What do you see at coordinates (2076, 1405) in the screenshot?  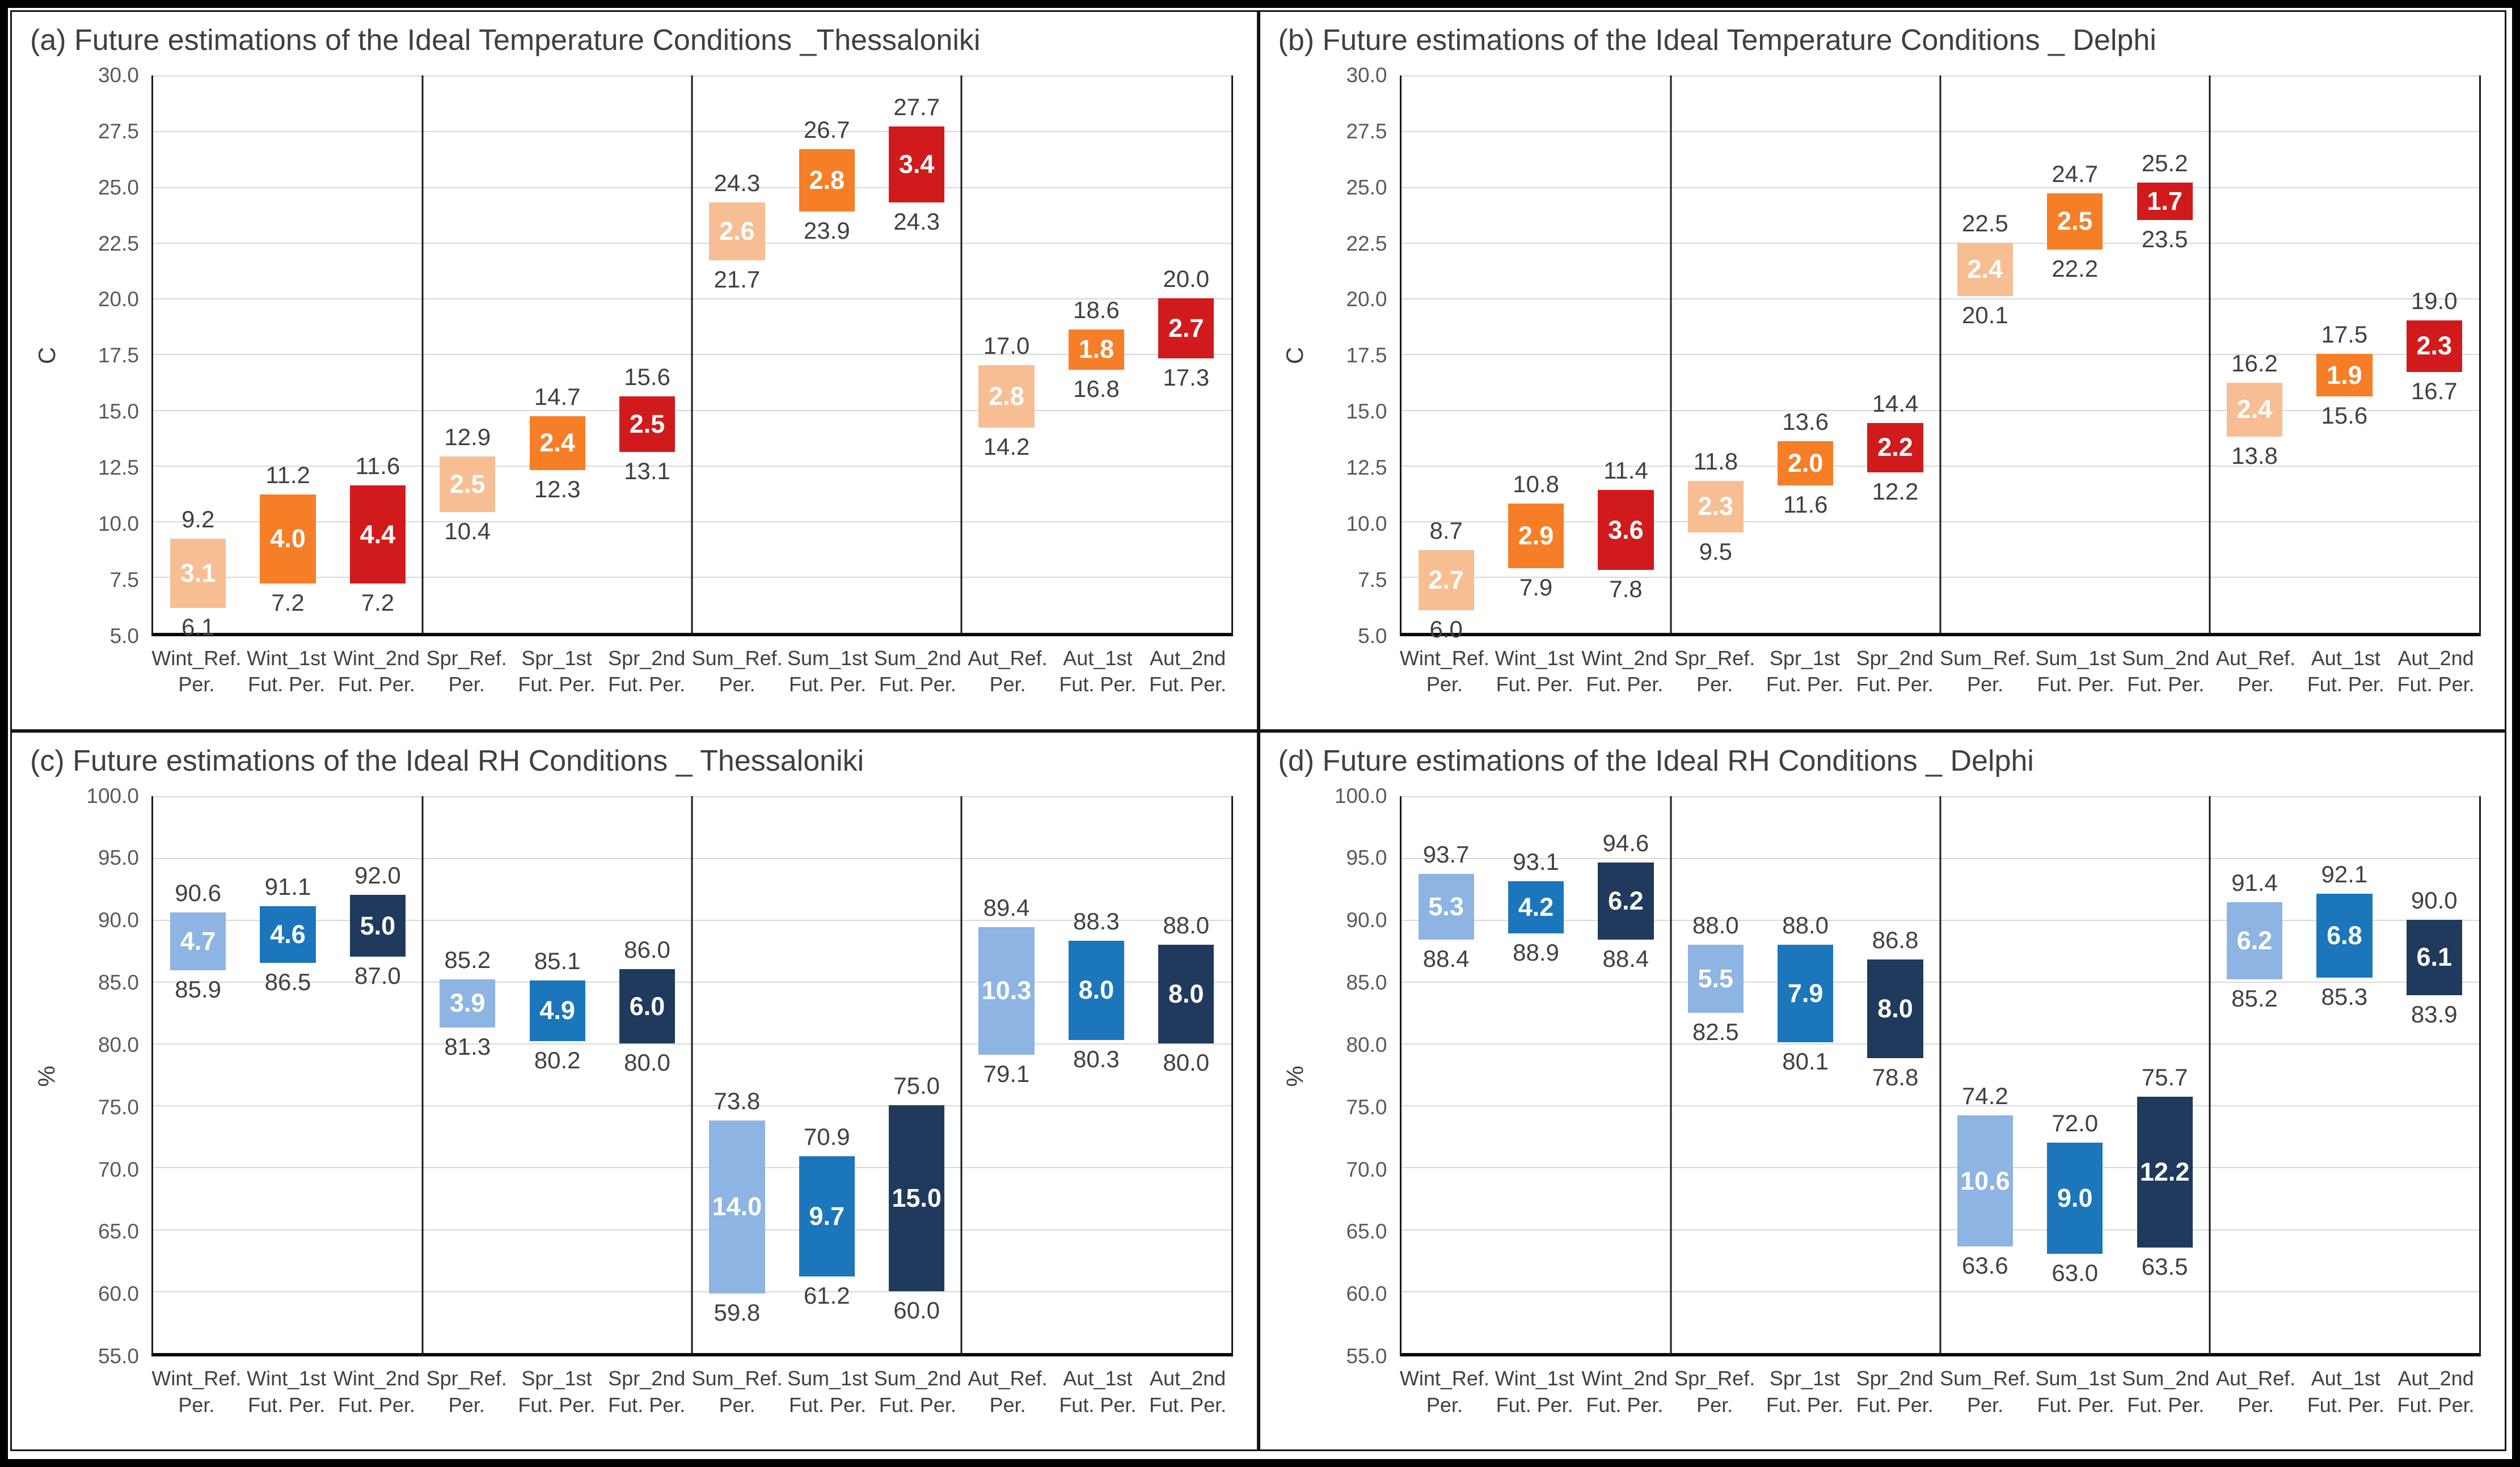 I see `x-category-label: Sum_1st Fut. Per.` at bounding box center [2076, 1405].